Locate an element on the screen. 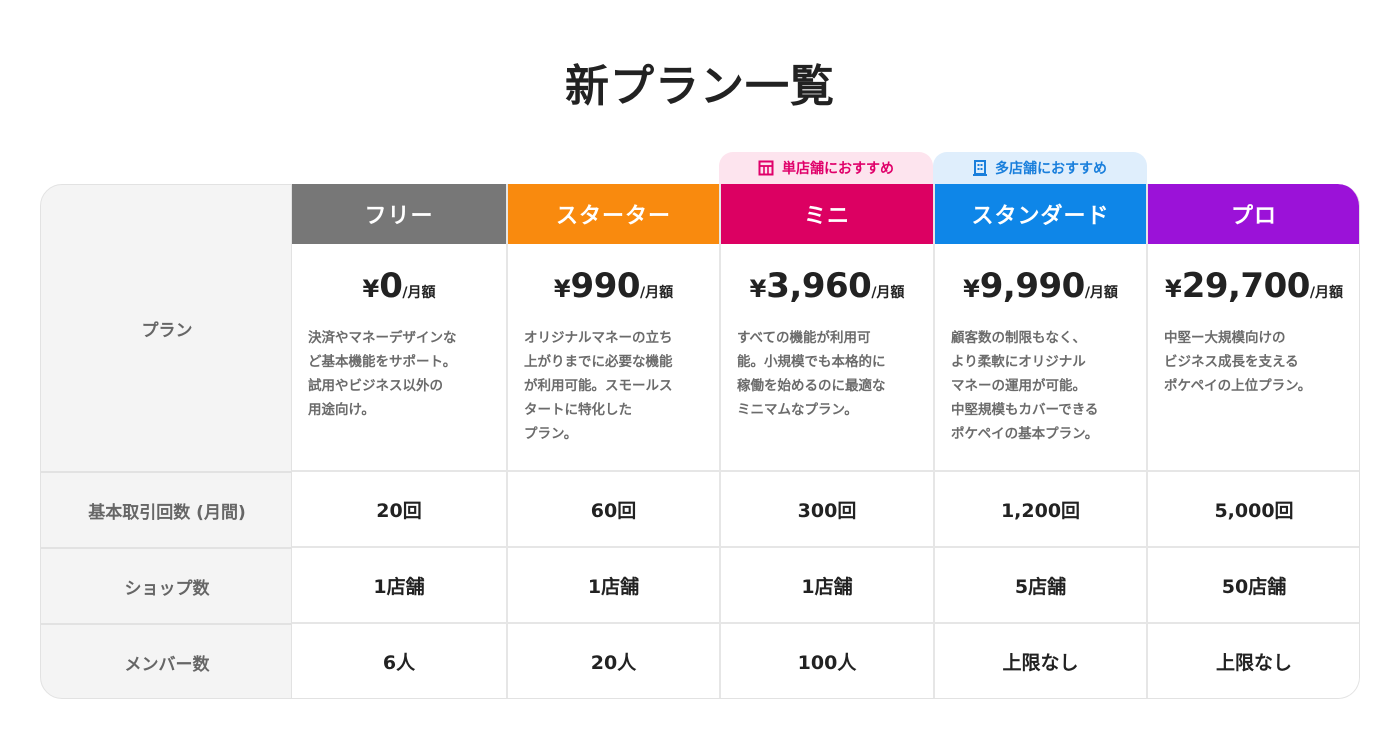 Image resolution: width=1400 pixels, height=740 pixels. plan-price: ¥3,960/月額 is located at coordinates (827, 286).